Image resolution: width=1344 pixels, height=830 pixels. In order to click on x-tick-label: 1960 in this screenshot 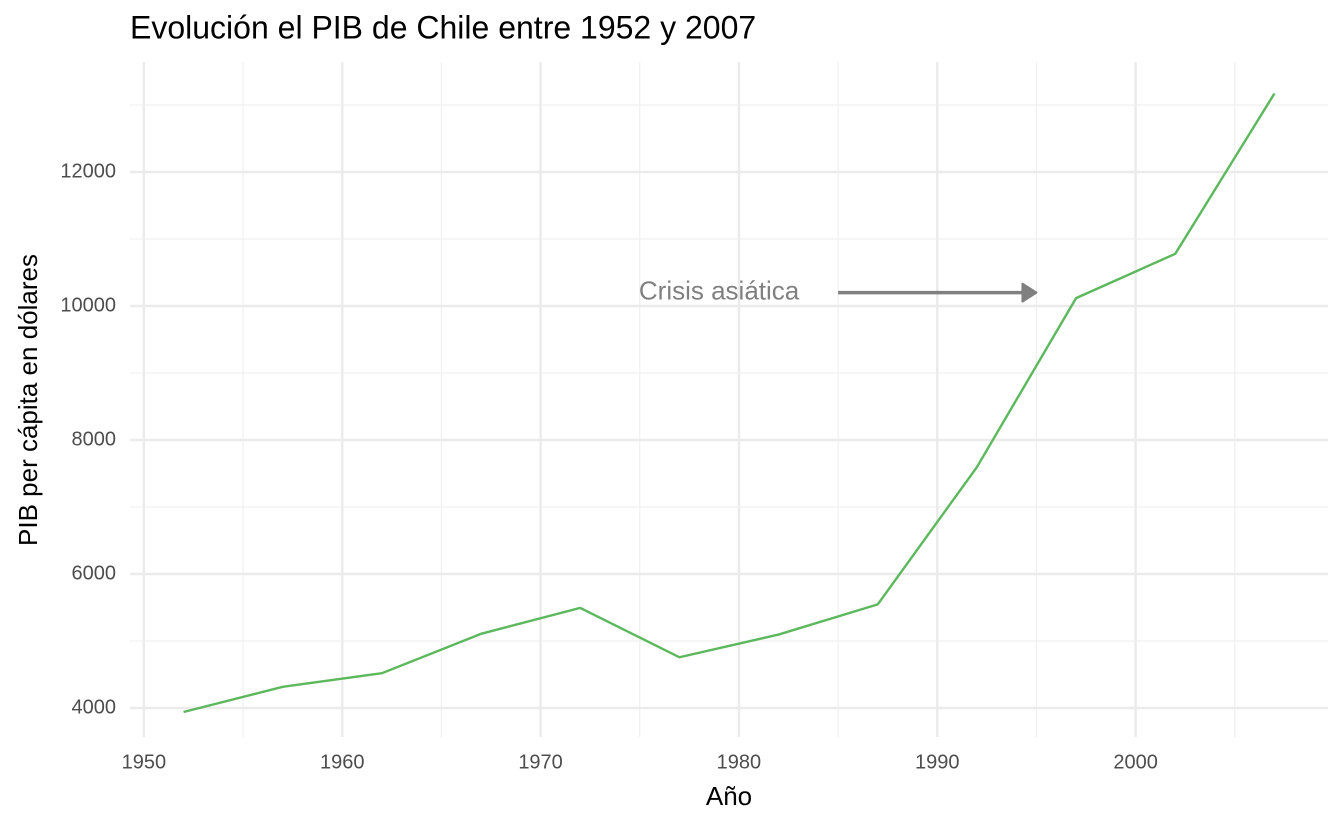, I will do `click(342, 762)`.